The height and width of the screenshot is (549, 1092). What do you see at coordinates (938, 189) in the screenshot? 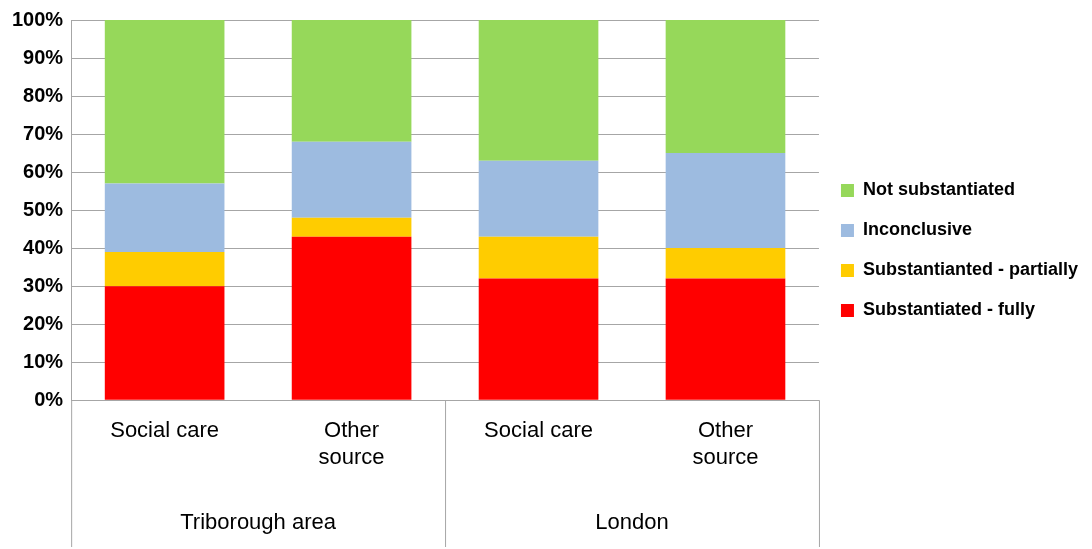
I see `legend-label: Not substantiated` at bounding box center [938, 189].